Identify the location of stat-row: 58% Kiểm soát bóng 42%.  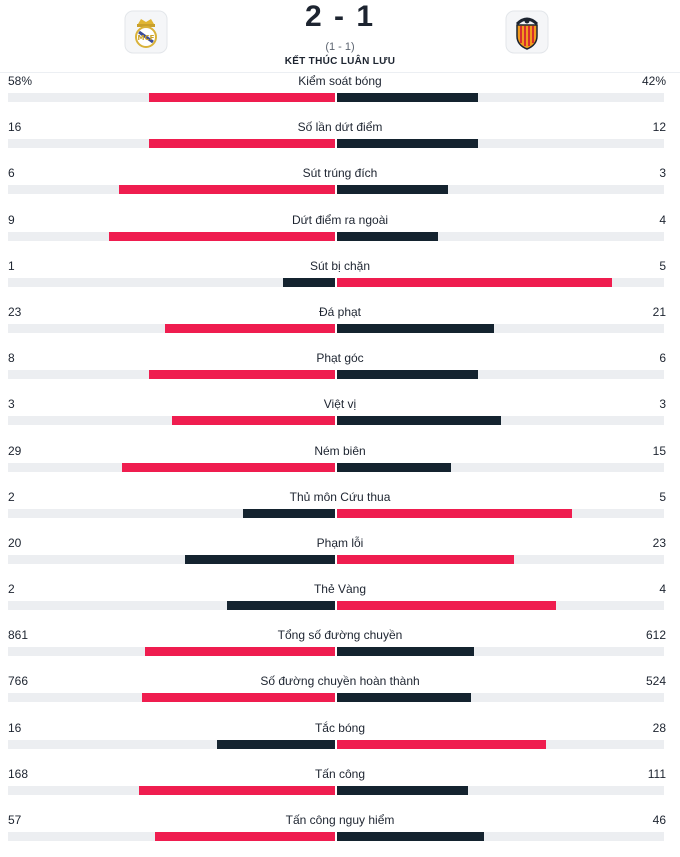
(340, 95).